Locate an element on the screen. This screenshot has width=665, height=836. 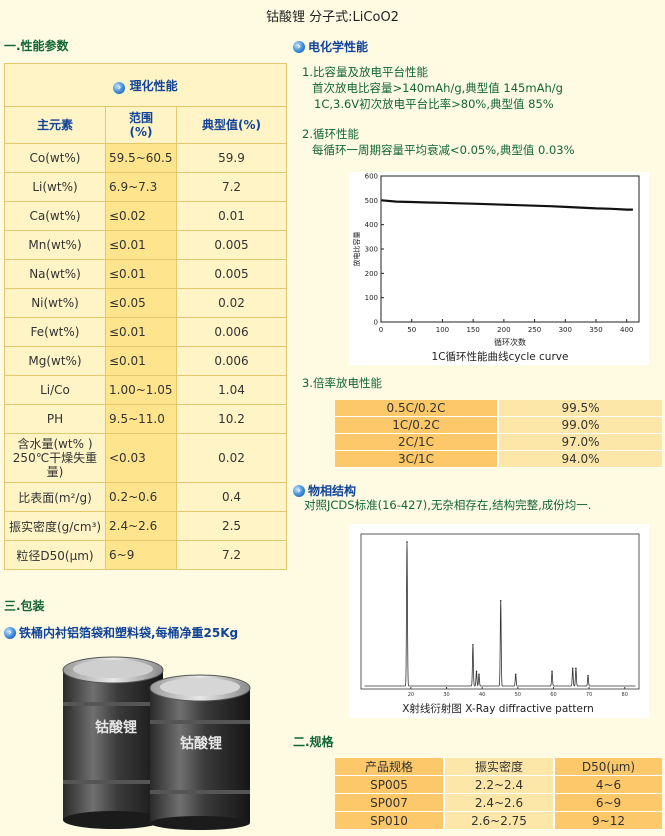
table-row: 1C/0.2C 99.0% is located at coordinates (498, 425).